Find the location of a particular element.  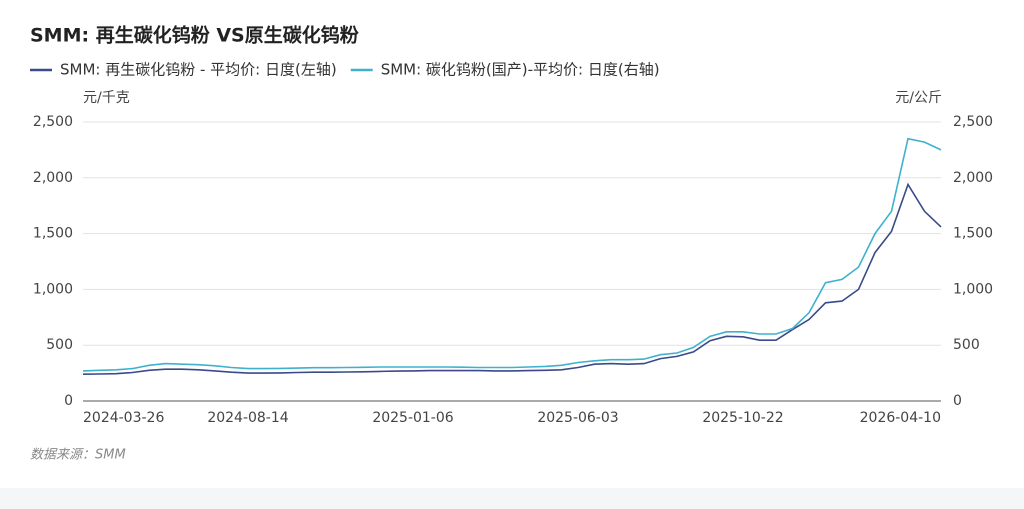

chart-title: SMM: 再生碳化钨粉 VS原生碳化钨粉 is located at coordinates (194, 35).